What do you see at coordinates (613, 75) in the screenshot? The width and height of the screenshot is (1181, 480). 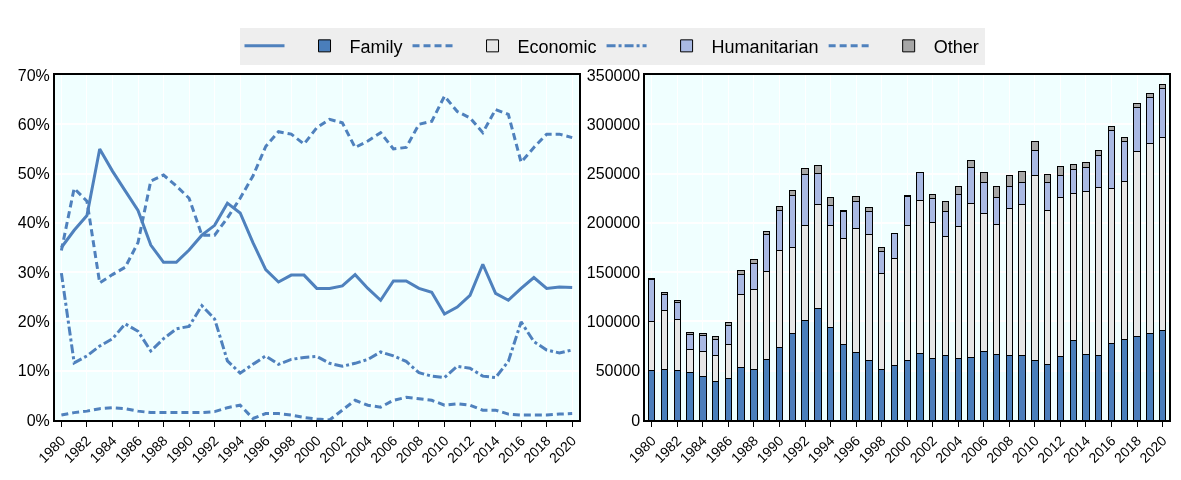 I see `y-tick-label: 350000` at bounding box center [613, 75].